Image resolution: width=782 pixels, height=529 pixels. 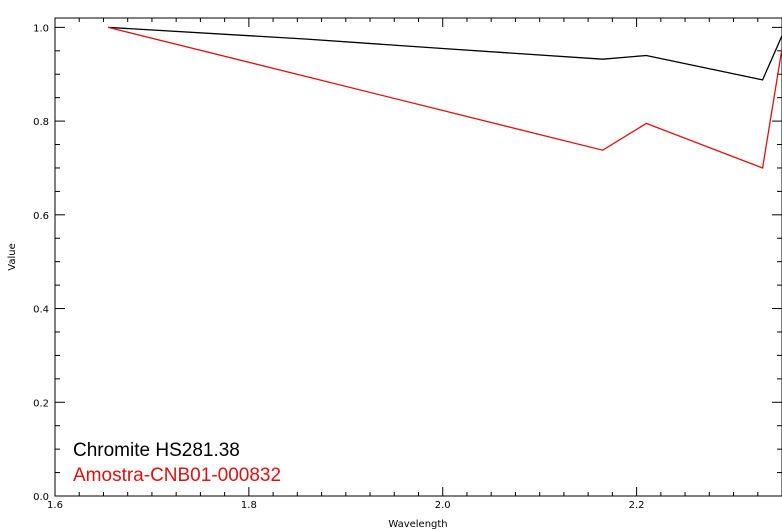 I want to click on legend: Chromite HS281.38 Amostra-CNB01-000832, so click(x=177, y=463).